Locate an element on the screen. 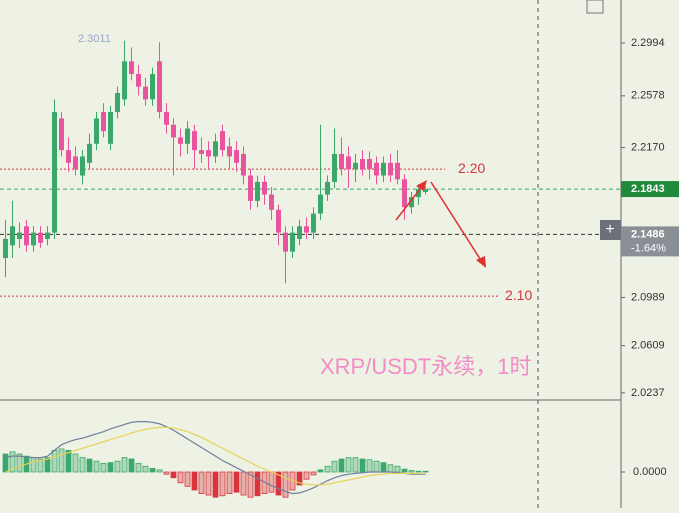 The height and width of the screenshot is (513, 679). add-button-icon: + is located at coordinates (609, 229).